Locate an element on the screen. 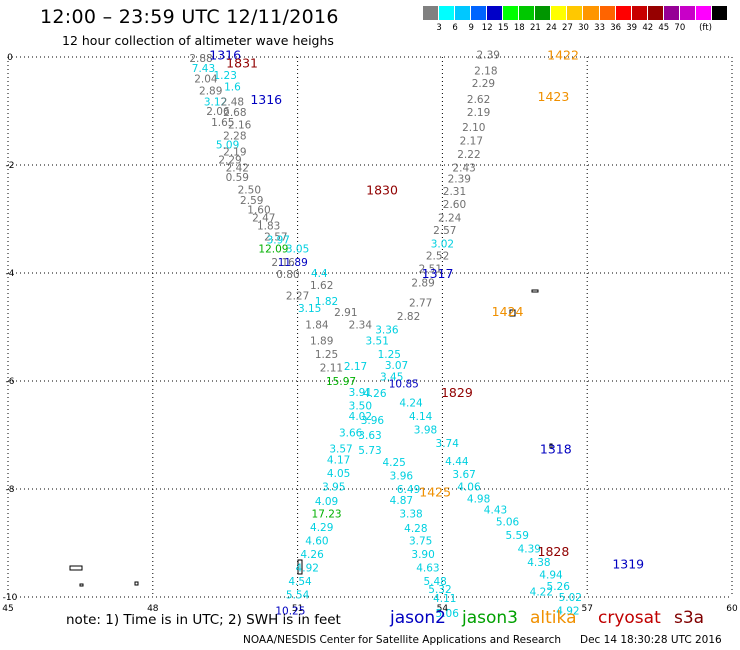 Image resolution: width=740 pixels, height=650 pixels. wave-height-value: 2.42 is located at coordinates (237, 169).